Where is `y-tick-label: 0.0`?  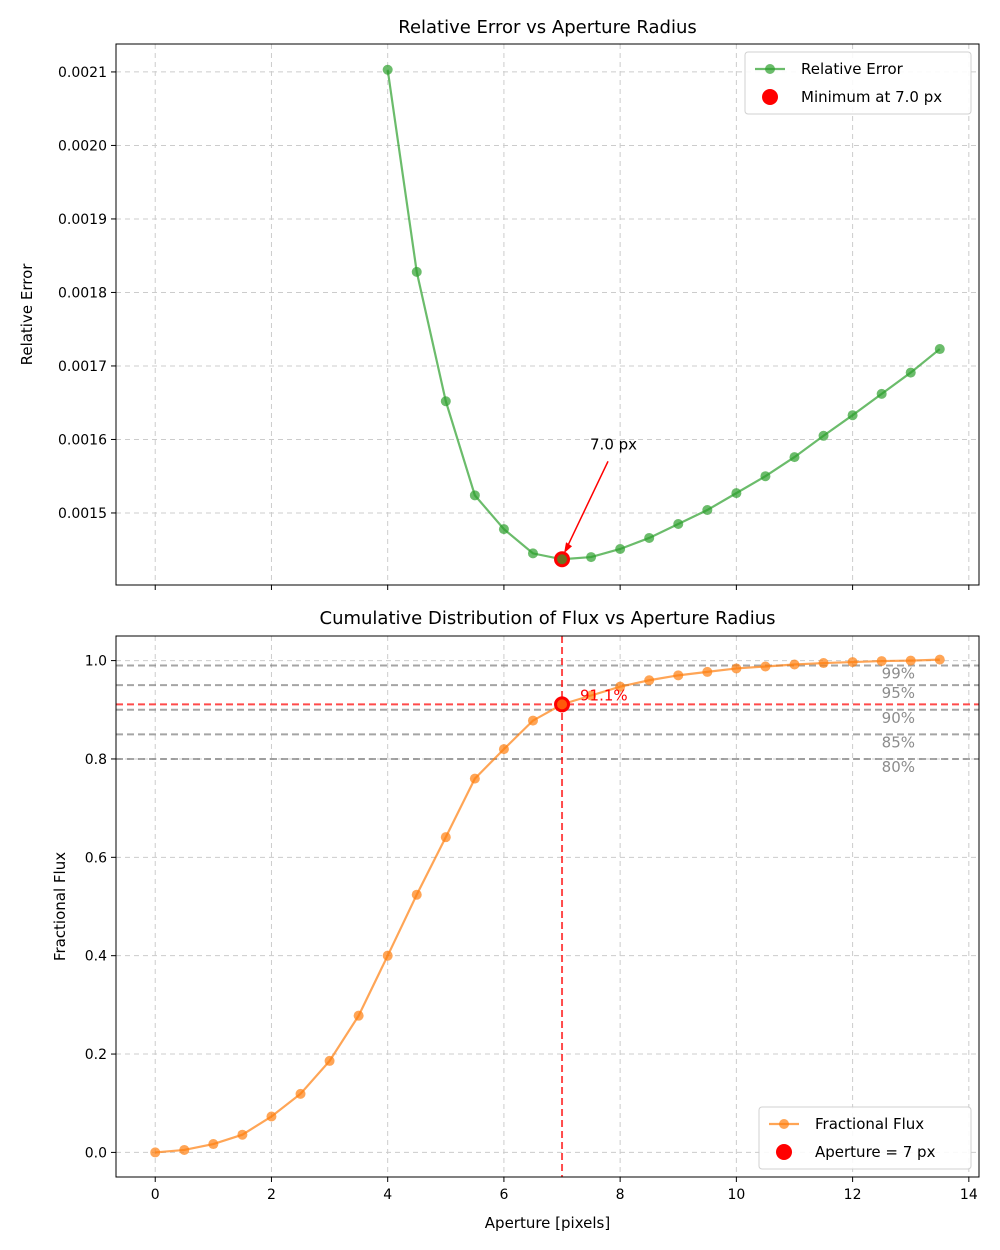 y-tick-label: 0.0 is located at coordinates (96, 1153).